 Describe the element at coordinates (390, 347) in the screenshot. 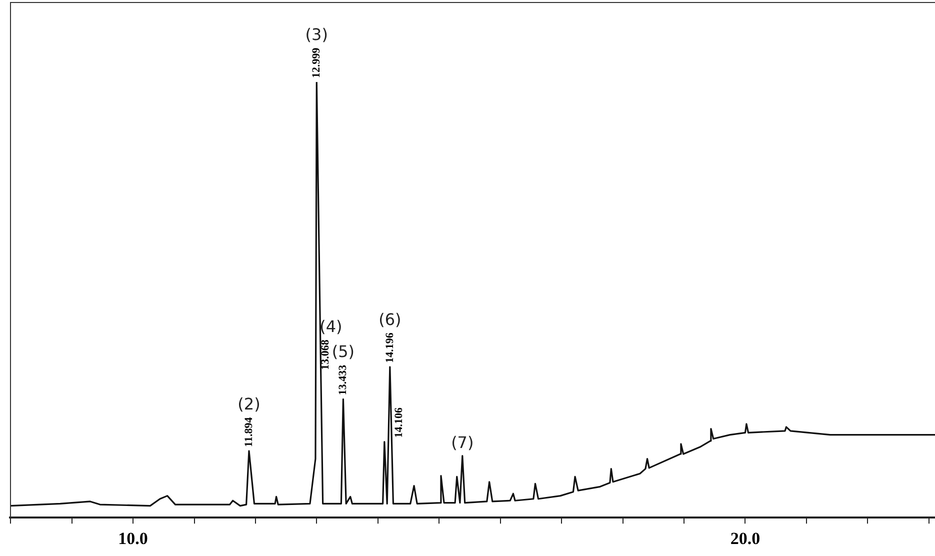

I see `annotation: 14.196` at that location.